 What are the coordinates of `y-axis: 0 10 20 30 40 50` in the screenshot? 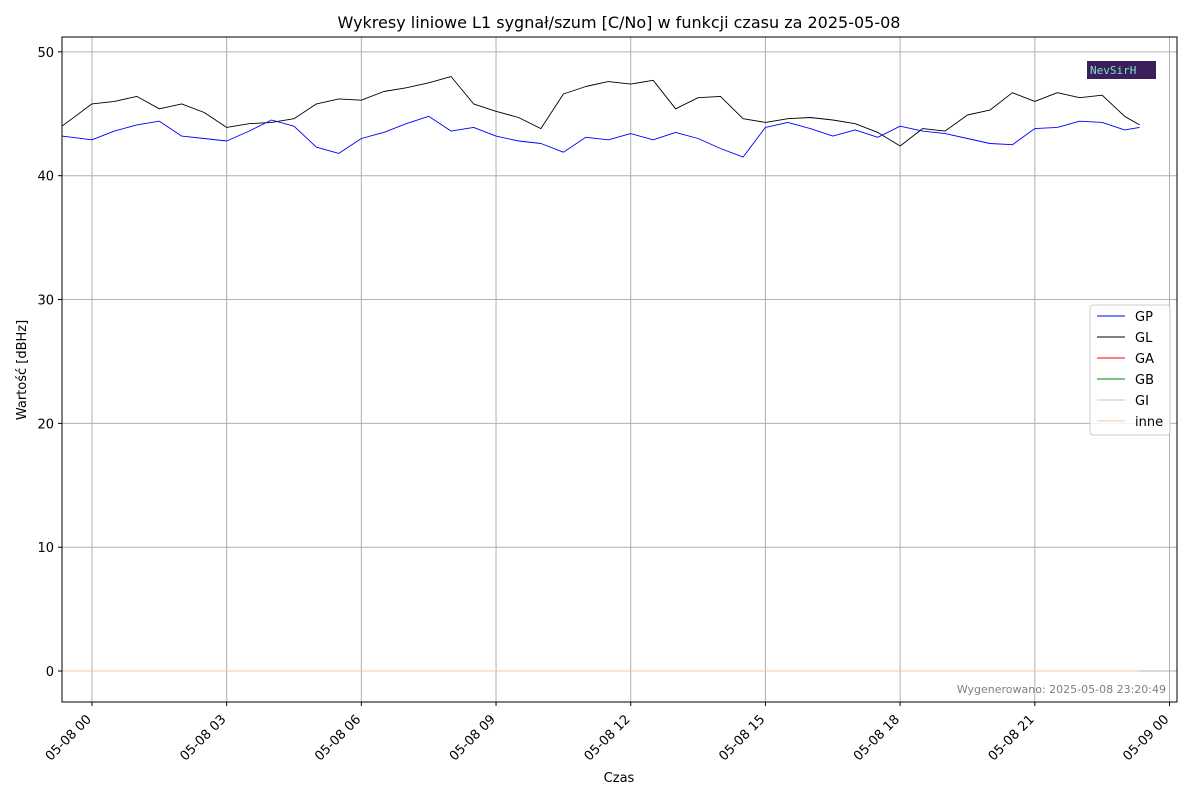 It's located at (49, 363).